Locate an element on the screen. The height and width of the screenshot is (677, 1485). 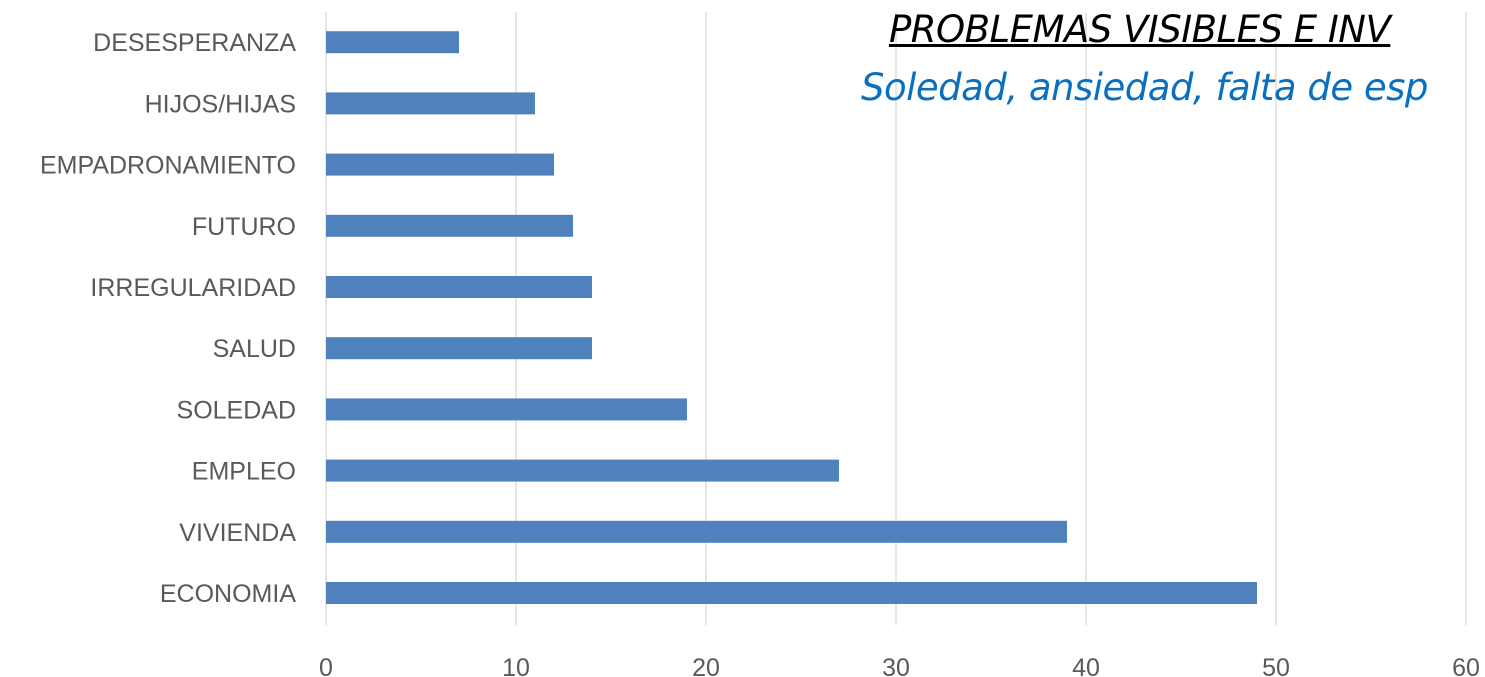
x-tick-label: 30 is located at coordinates (896, 665).